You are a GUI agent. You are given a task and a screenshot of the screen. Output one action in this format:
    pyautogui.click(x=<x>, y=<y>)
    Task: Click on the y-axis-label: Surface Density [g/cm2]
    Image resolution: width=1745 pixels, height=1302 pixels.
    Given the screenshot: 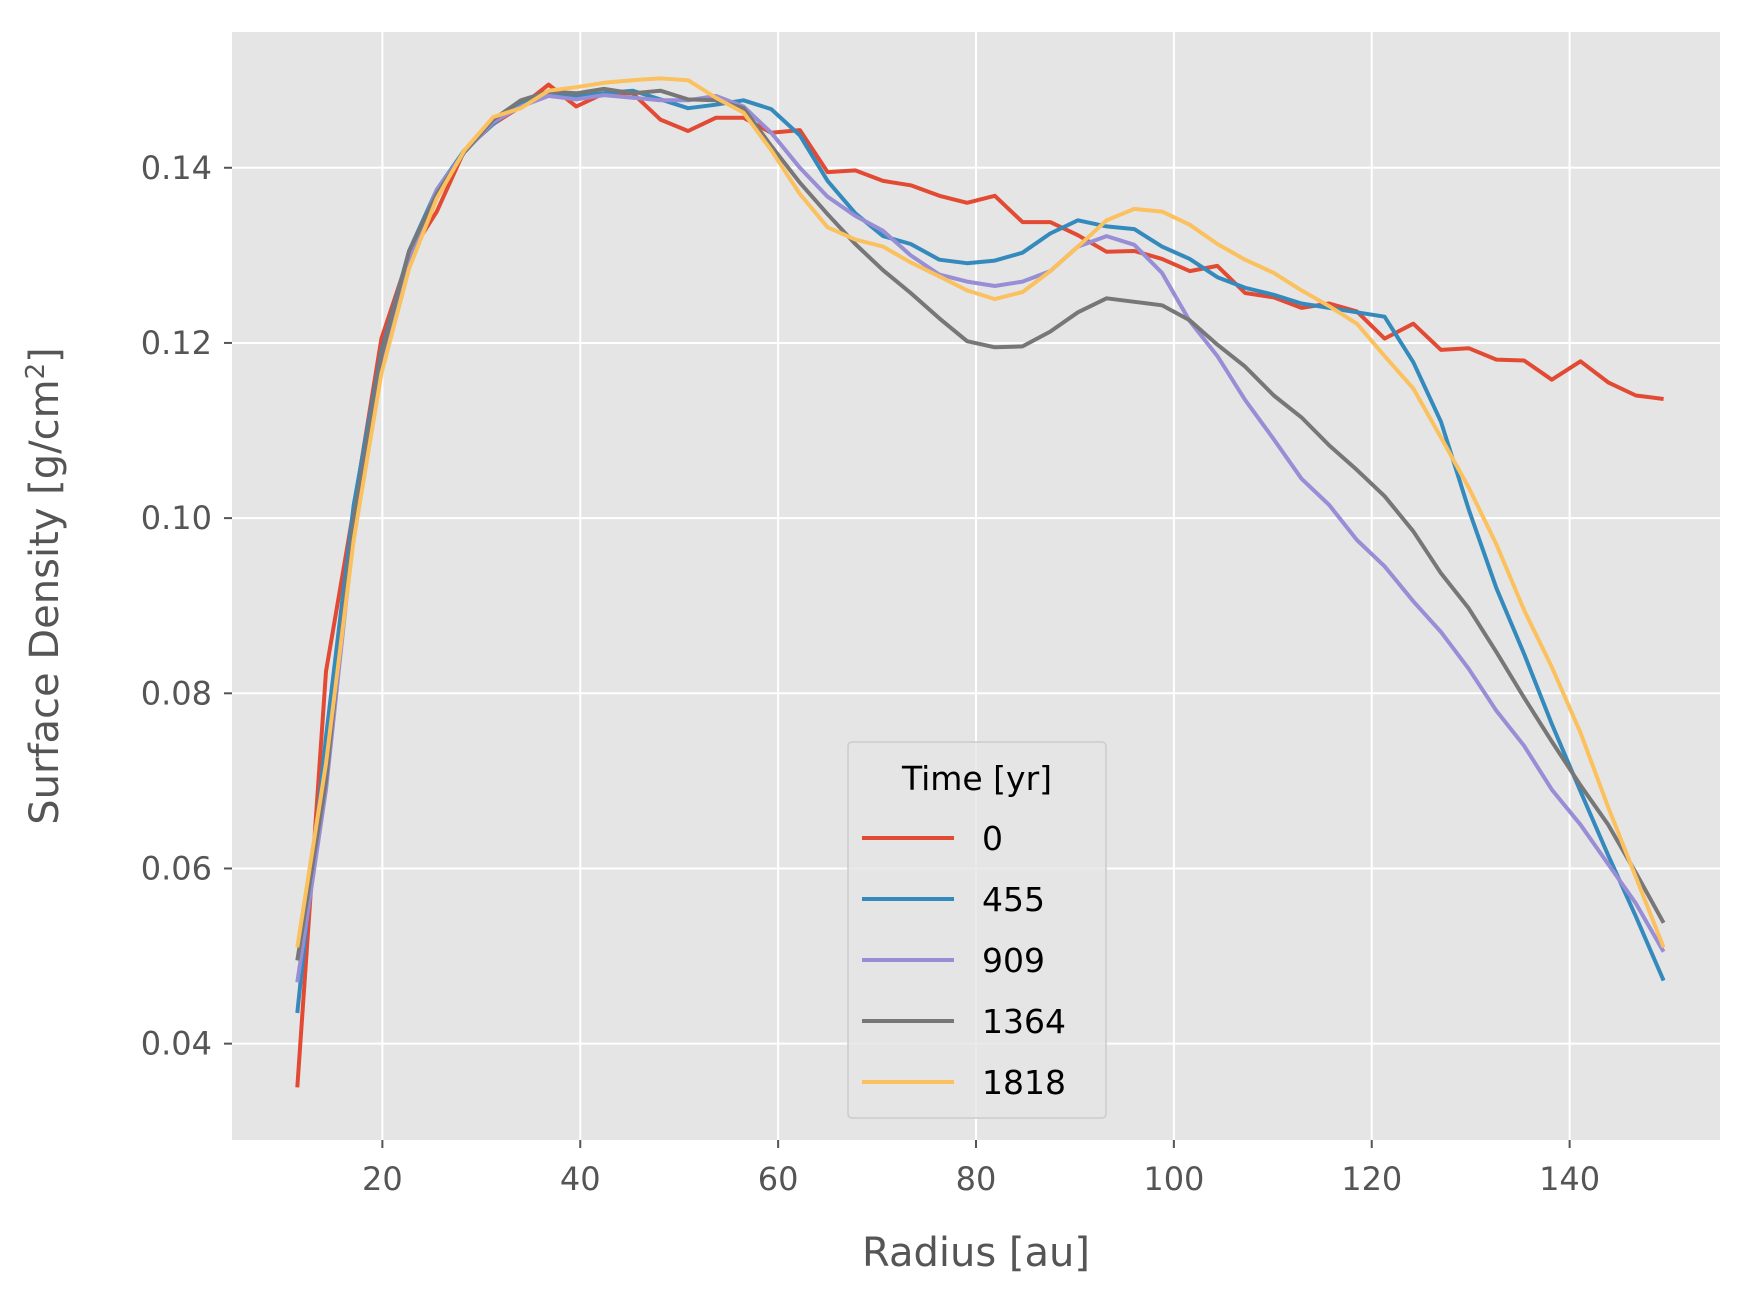 What is the action you would take?
    pyautogui.click(x=44, y=585)
    